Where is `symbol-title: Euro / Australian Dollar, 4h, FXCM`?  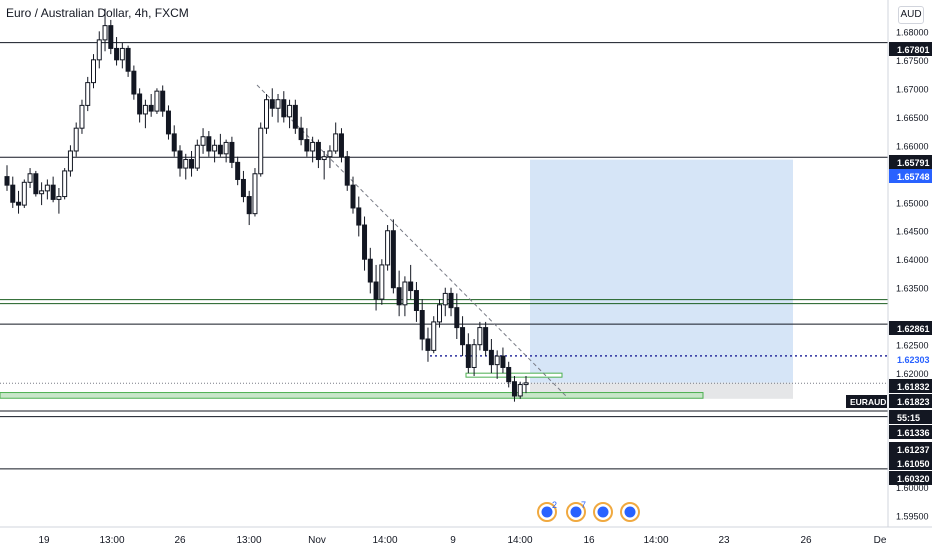 symbol-title: Euro / Australian Dollar, 4h, FXCM is located at coordinates (97, 13).